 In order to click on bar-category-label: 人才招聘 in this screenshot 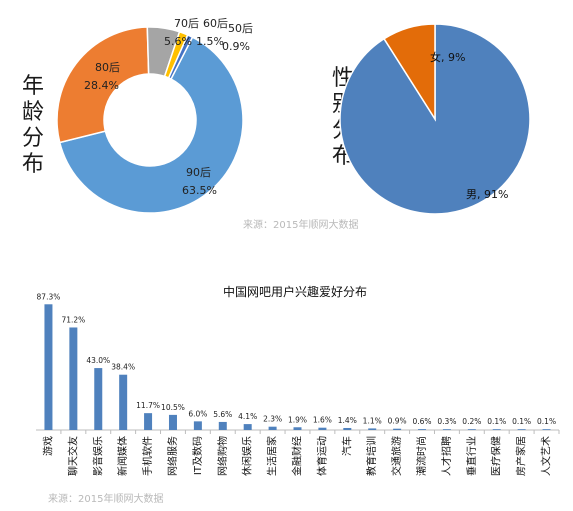, I will do `click(446, 456)`.